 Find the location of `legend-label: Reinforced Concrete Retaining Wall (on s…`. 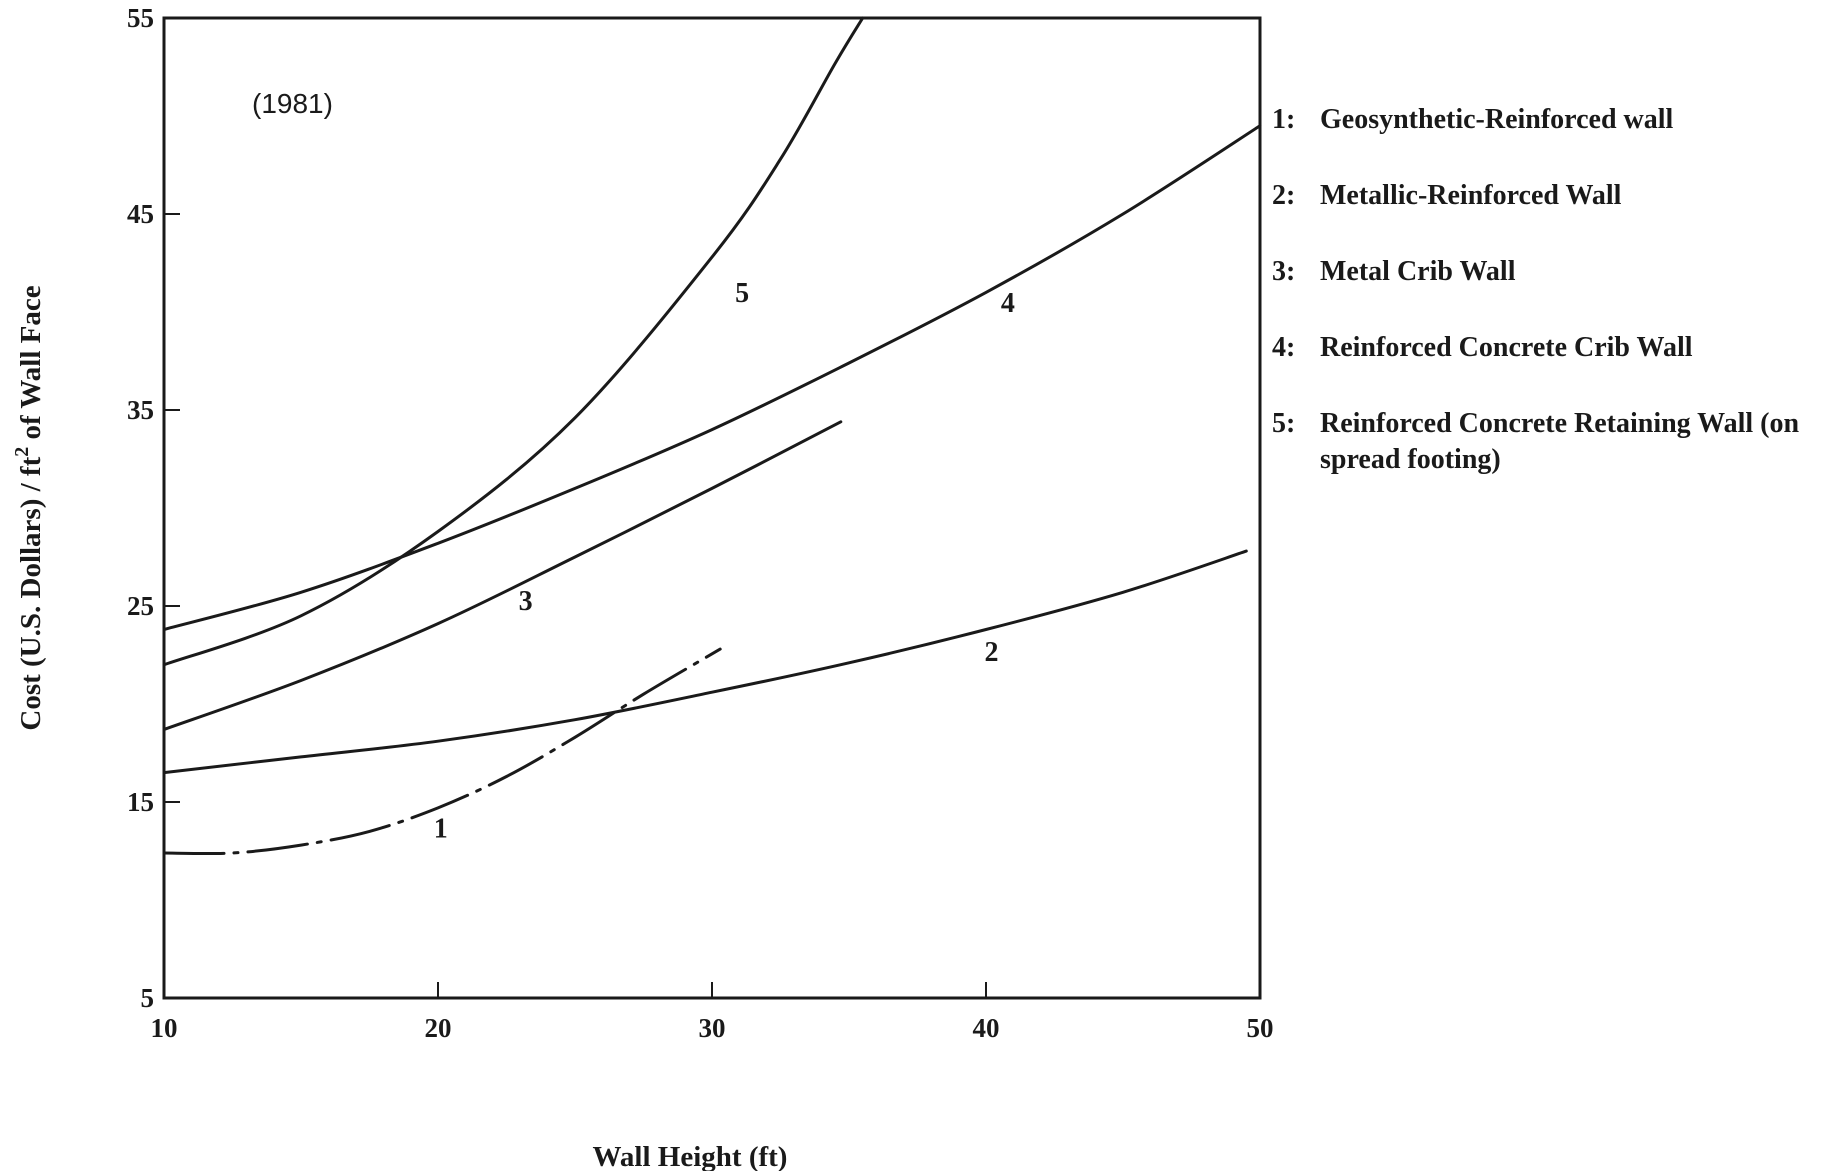

legend-label: Reinforced Concrete Retaining Wall (on s… is located at coordinates (1560, 441).